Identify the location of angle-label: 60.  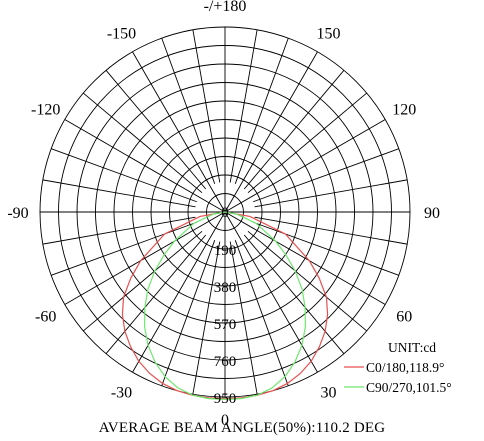
(404, 317).